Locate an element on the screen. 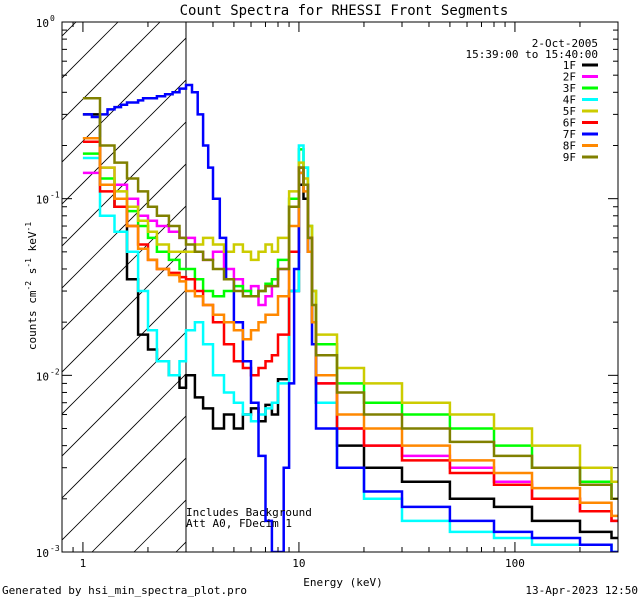  footer-generated-by: Generated by hsi_min_spectra_plot.pro is located at coordinates (124, 590).